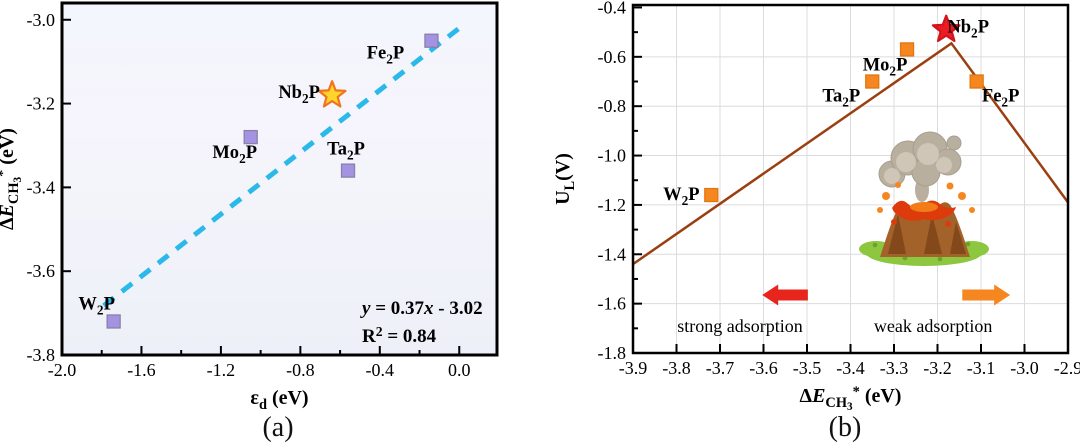 The width and height of the screenshot is (1080, 447). What do you see at coordinates (41, 104) in the screenshot?
I see `y-tick-label: -3.2` at bounding box center [41, 104].